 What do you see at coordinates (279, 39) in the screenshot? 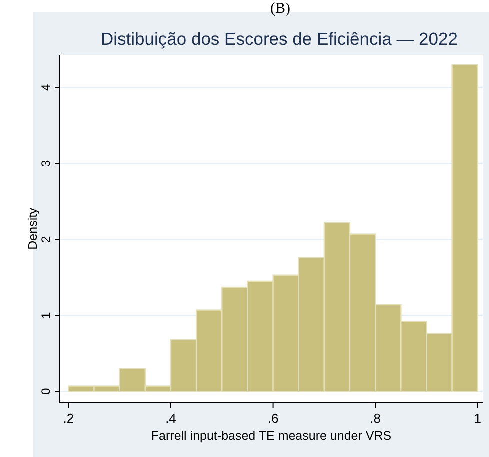
I see `chart-title: Distibuição dos Escores de Eficiência — 2022` at bounding box center [279, 39].